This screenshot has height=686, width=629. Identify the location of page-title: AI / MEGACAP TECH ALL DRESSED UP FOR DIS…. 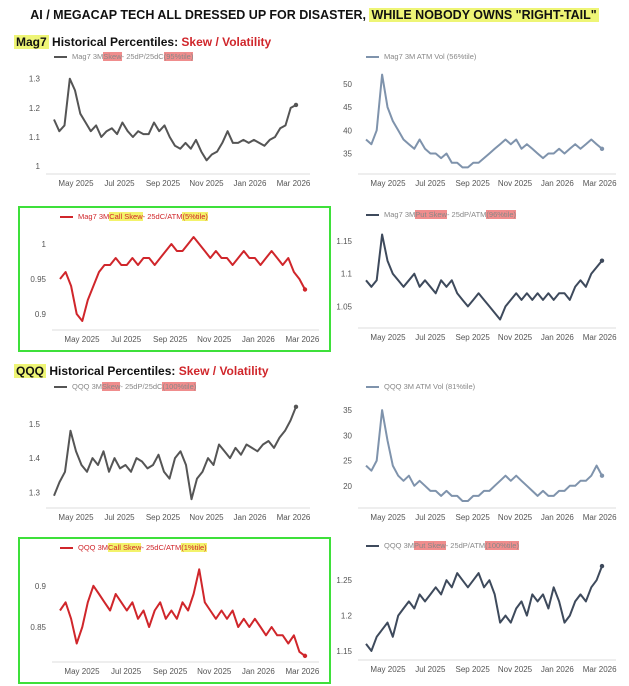
(314, 15).